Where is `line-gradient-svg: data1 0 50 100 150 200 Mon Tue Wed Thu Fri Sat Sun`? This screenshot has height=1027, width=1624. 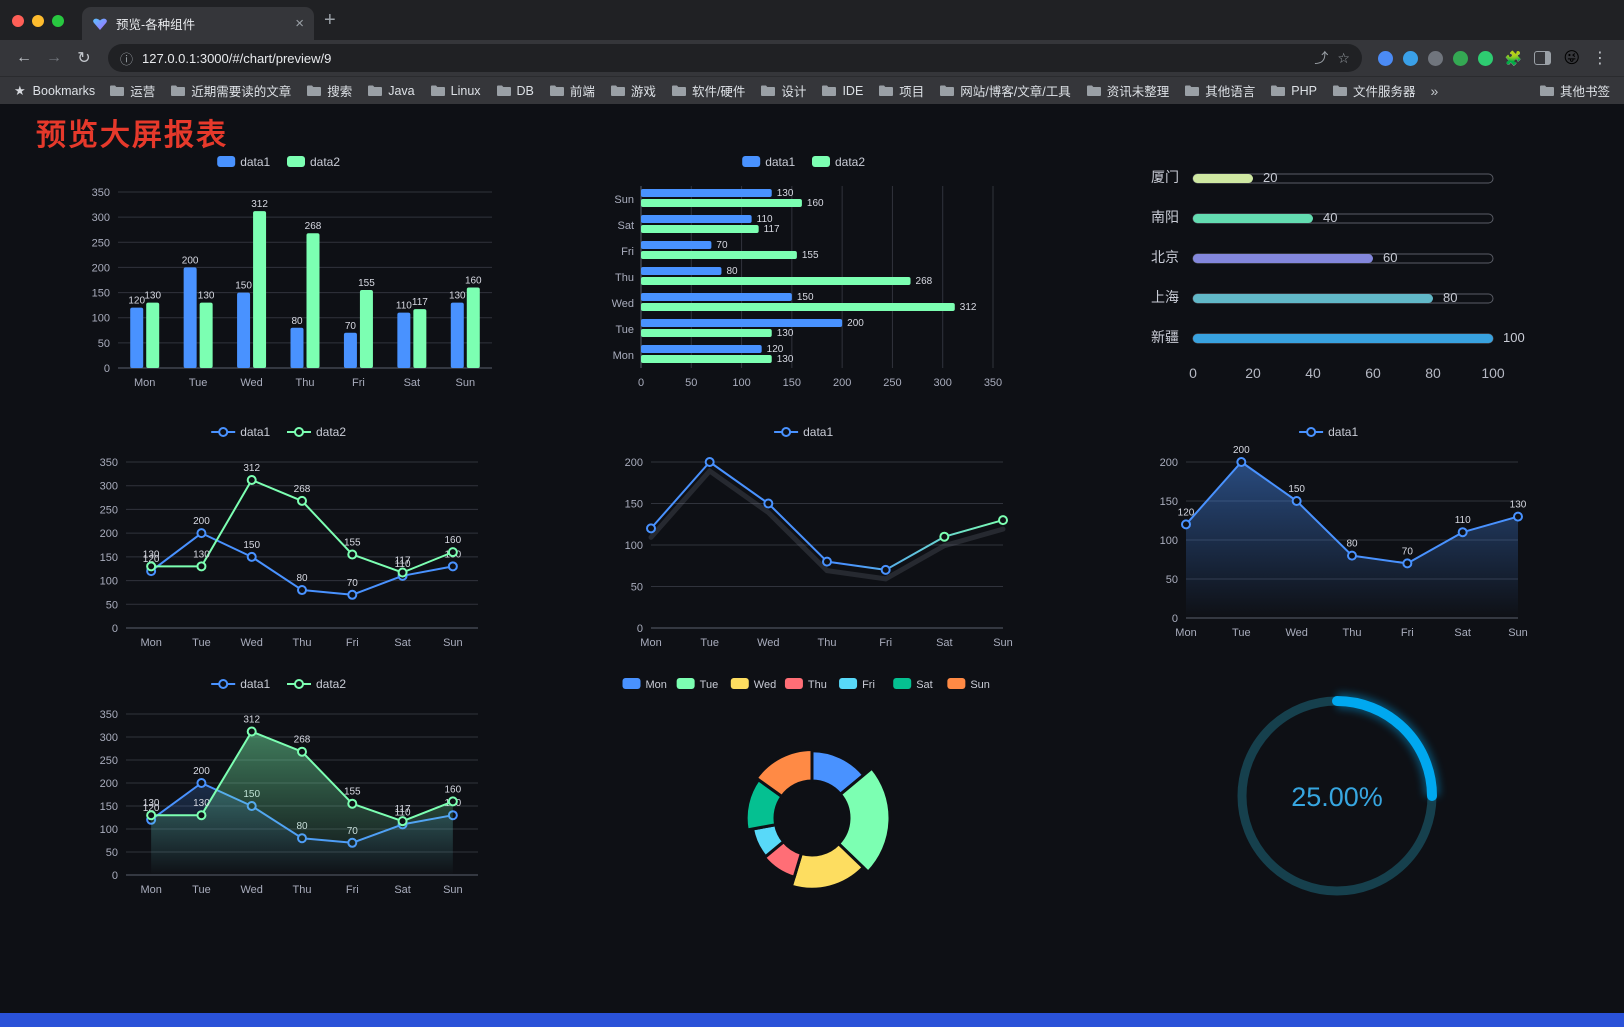
line-gradient-svg: data1 0 50 100 150 200 Mon Tue Wed Thu Fri Sat Sun is located at coordinates (819, 537).